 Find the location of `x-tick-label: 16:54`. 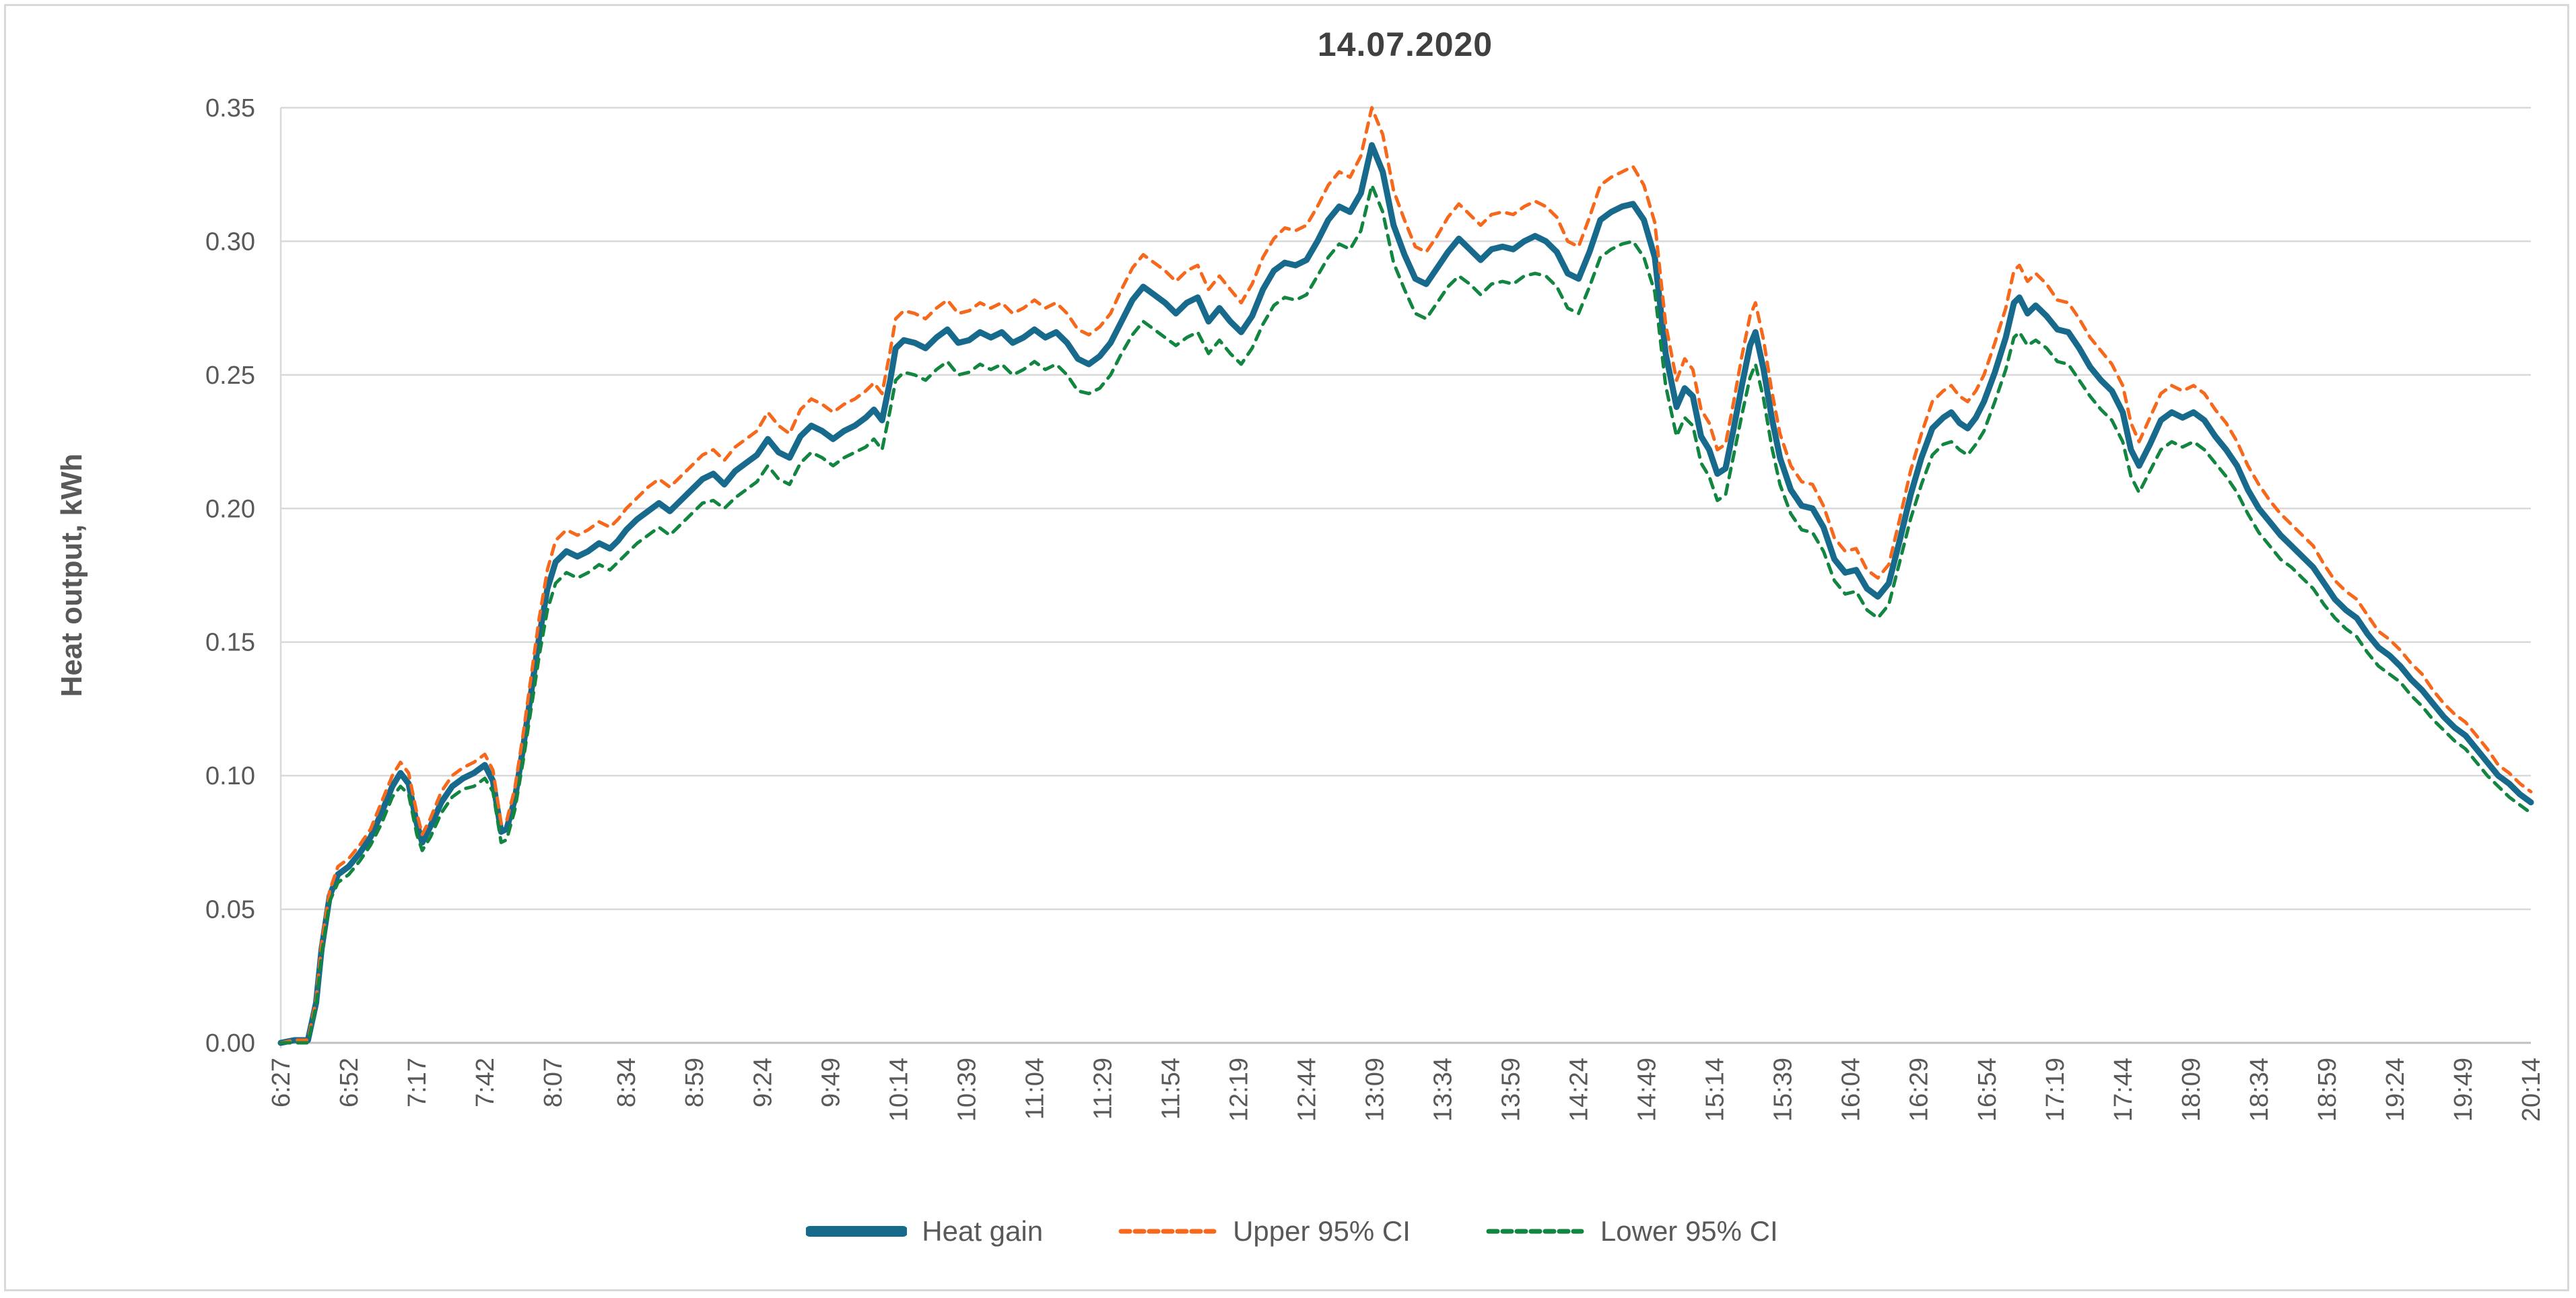

x-tick-label: 16:54 is located at coordinates (1987, 1090).